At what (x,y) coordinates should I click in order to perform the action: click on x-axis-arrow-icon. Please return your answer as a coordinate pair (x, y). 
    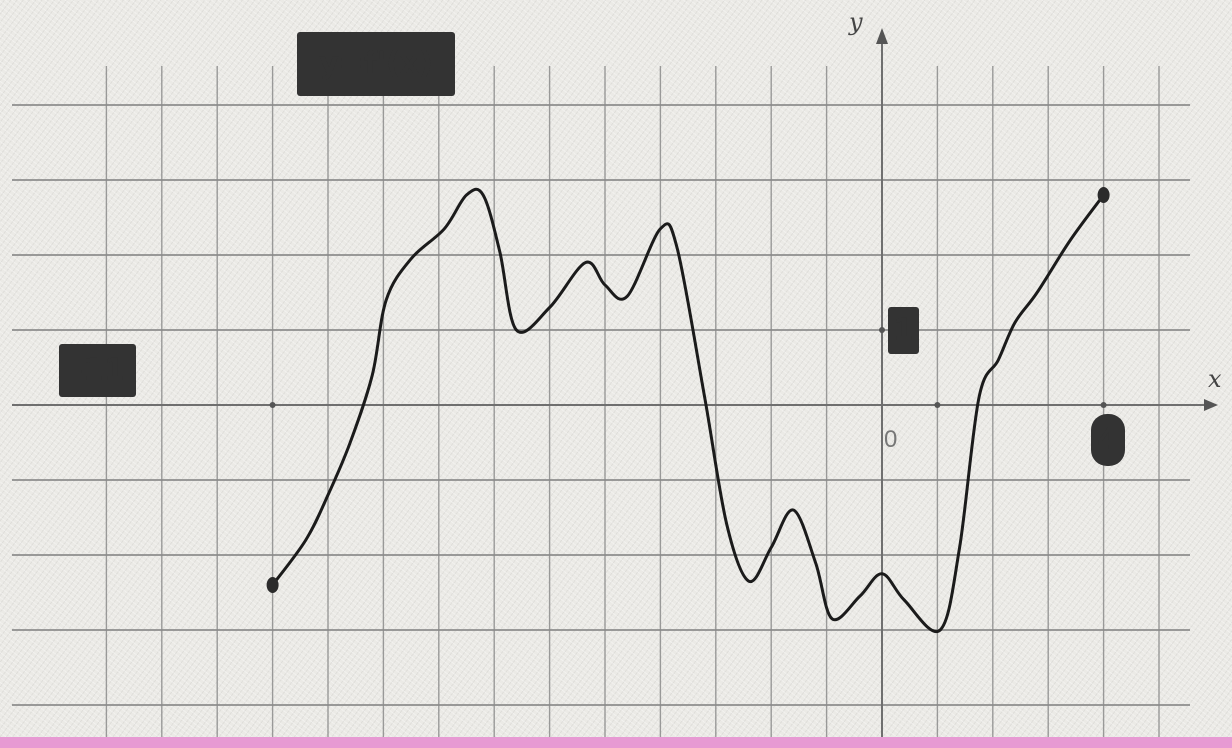
    Looking at the image, I should click on (1211, 405).